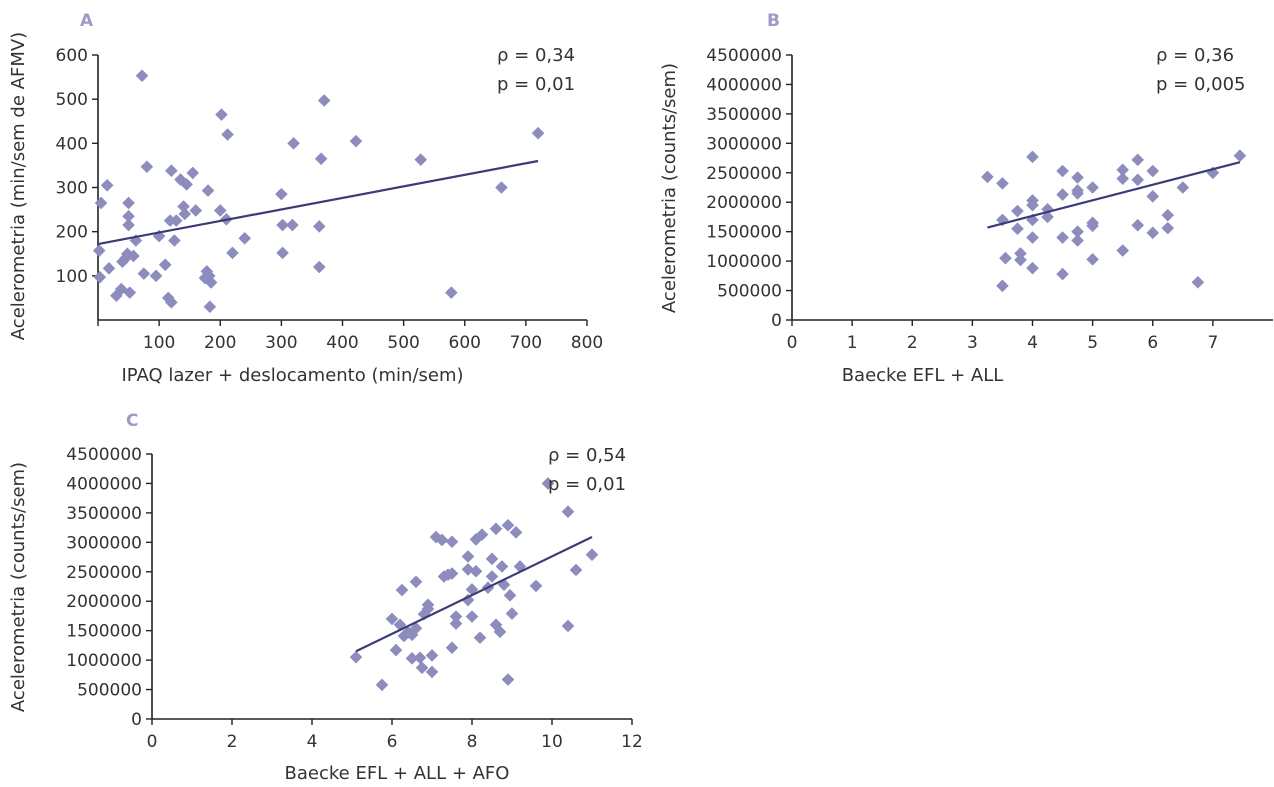 This screenshot has width=1274, height=787. What do you see at coordinates (587, 343) in the screenshot?
I see `x-tick-label: 800` at bounding box center [587, 343].